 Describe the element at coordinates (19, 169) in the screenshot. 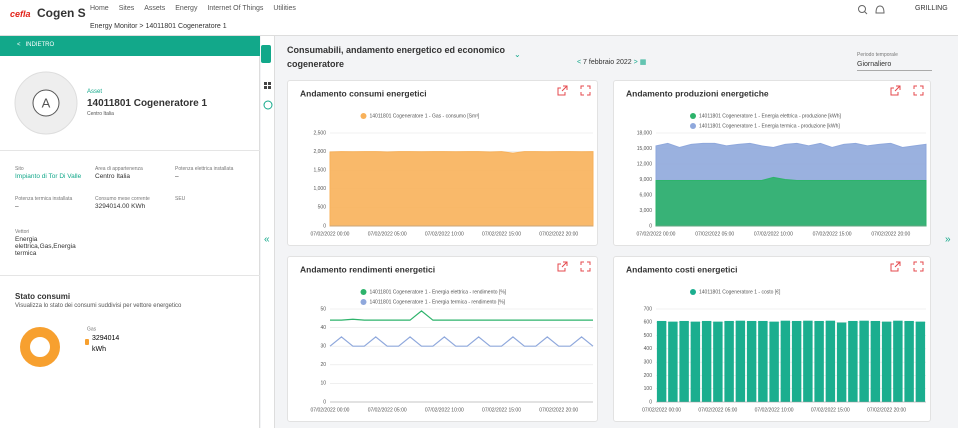

I see `field-label: Sito` at that location.